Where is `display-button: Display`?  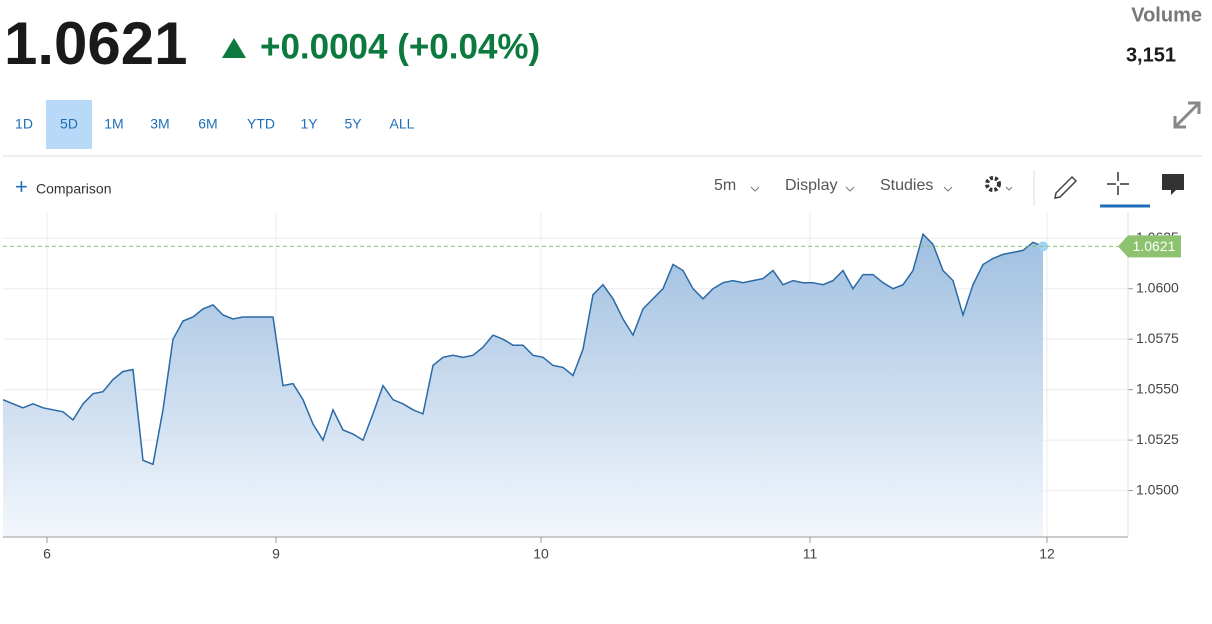 display-button: Display is located at coordinates (811, 185).